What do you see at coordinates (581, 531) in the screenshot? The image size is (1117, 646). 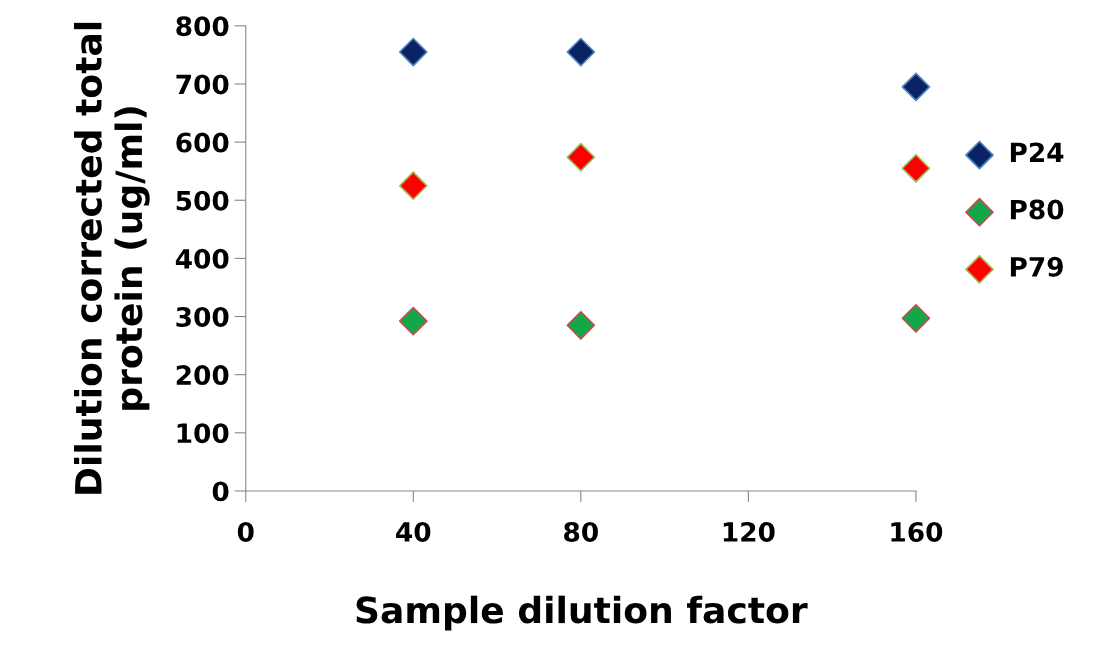 I see `x-tick-label: 80` at bounding box center [581, 531].